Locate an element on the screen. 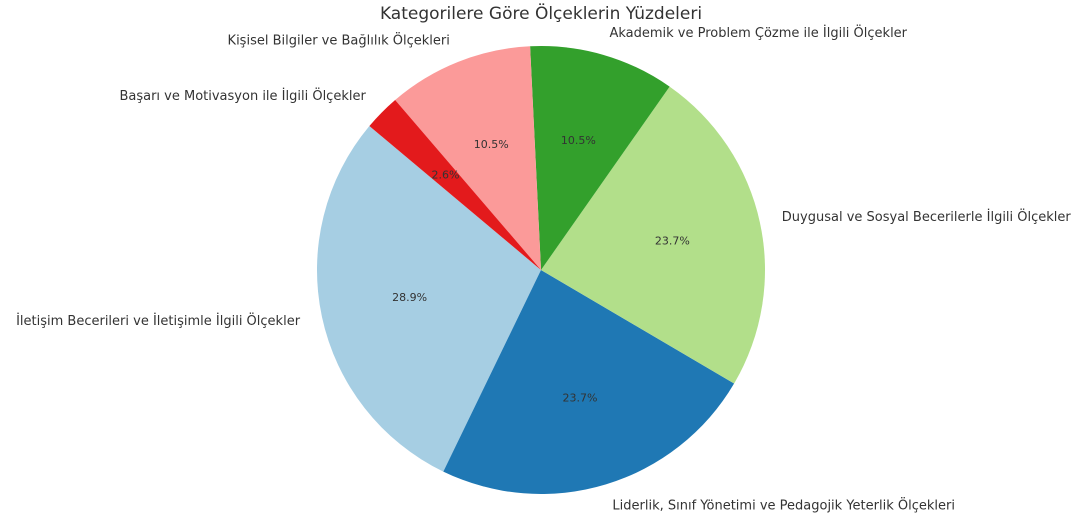  chart-title: Kategorilere Göre Ölçeklerin Yüzdeleri is located at coordinates (541, 13).